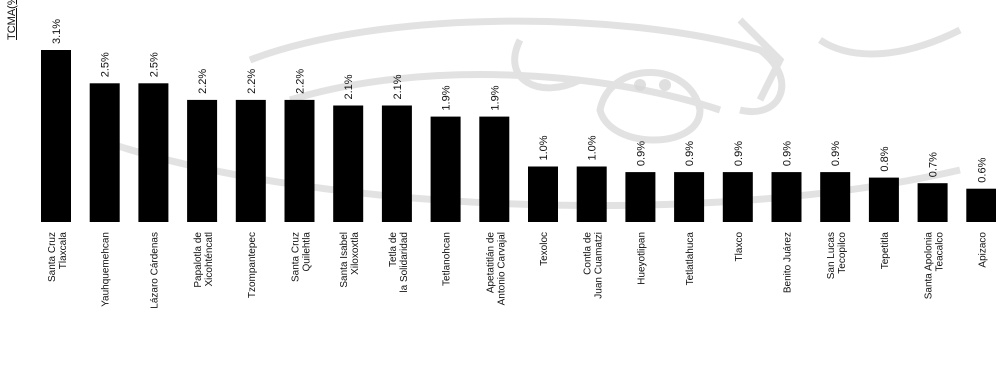  What do you see at coordinates (57, 31) in the screenshot?
I see `data-label: 3.1%` at bounding box center [57, 31].